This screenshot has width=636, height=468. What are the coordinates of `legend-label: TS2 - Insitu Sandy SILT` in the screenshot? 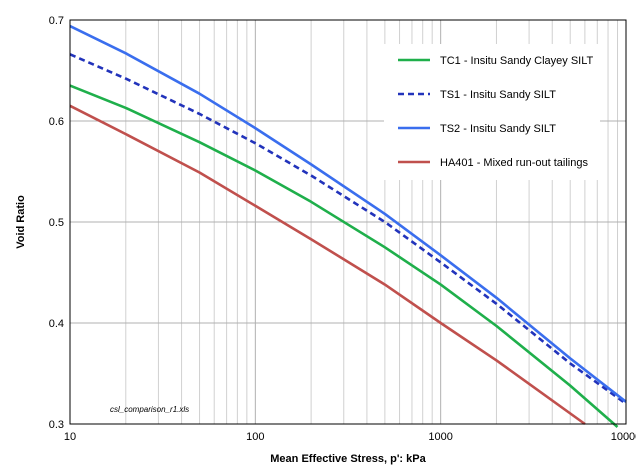 It's located at (498, 129).